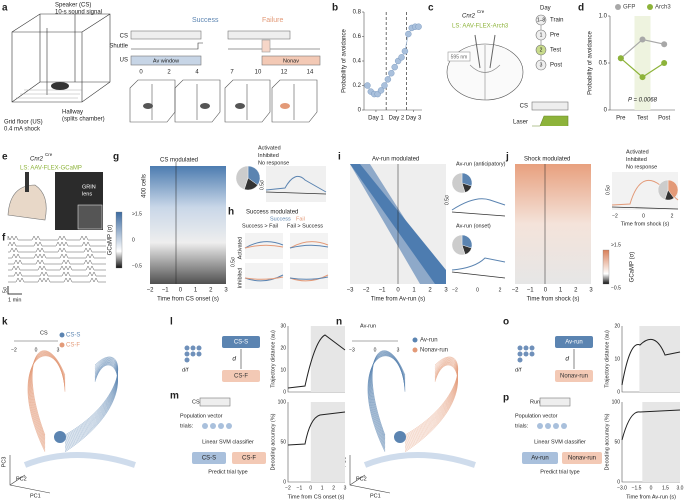 The image size is (685, 503). Describe the element at coordinates (166, 291) in the screenshot. I see `label: −1` at that location.